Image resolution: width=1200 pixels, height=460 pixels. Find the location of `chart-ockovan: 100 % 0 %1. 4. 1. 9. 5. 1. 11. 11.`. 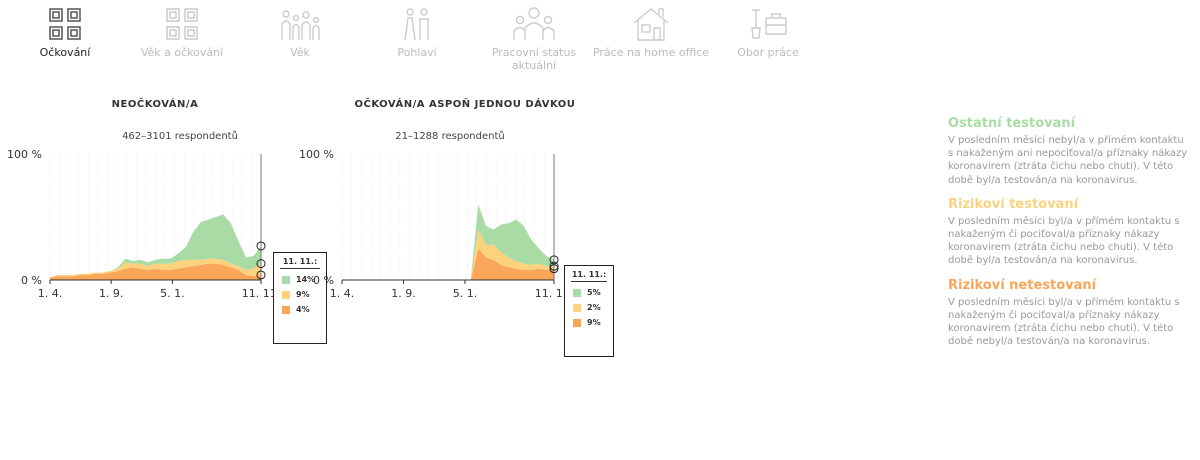

chart-ockovan: 100 % 0 %1. 4. 1. 9. 5. 1. 11. 11. is located at coordinates (434, 224).